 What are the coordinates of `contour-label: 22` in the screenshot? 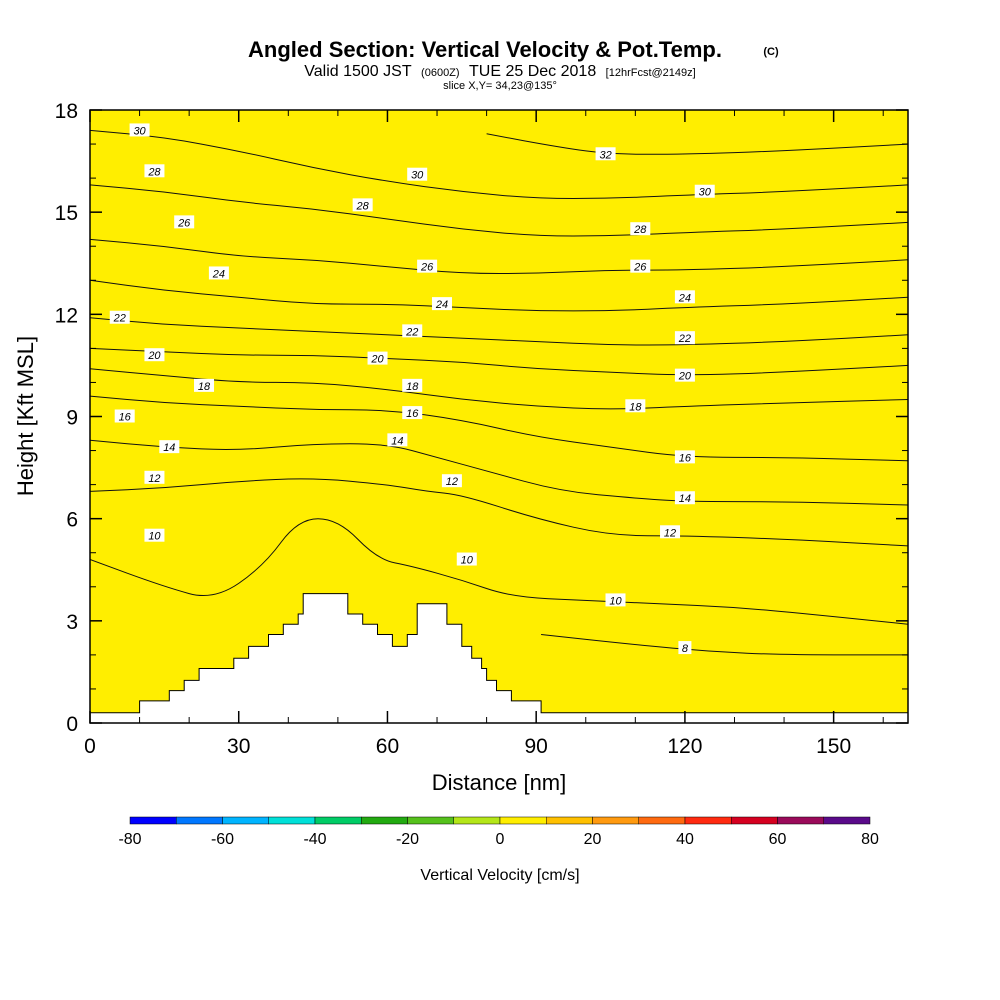 It's located at (119, 319).